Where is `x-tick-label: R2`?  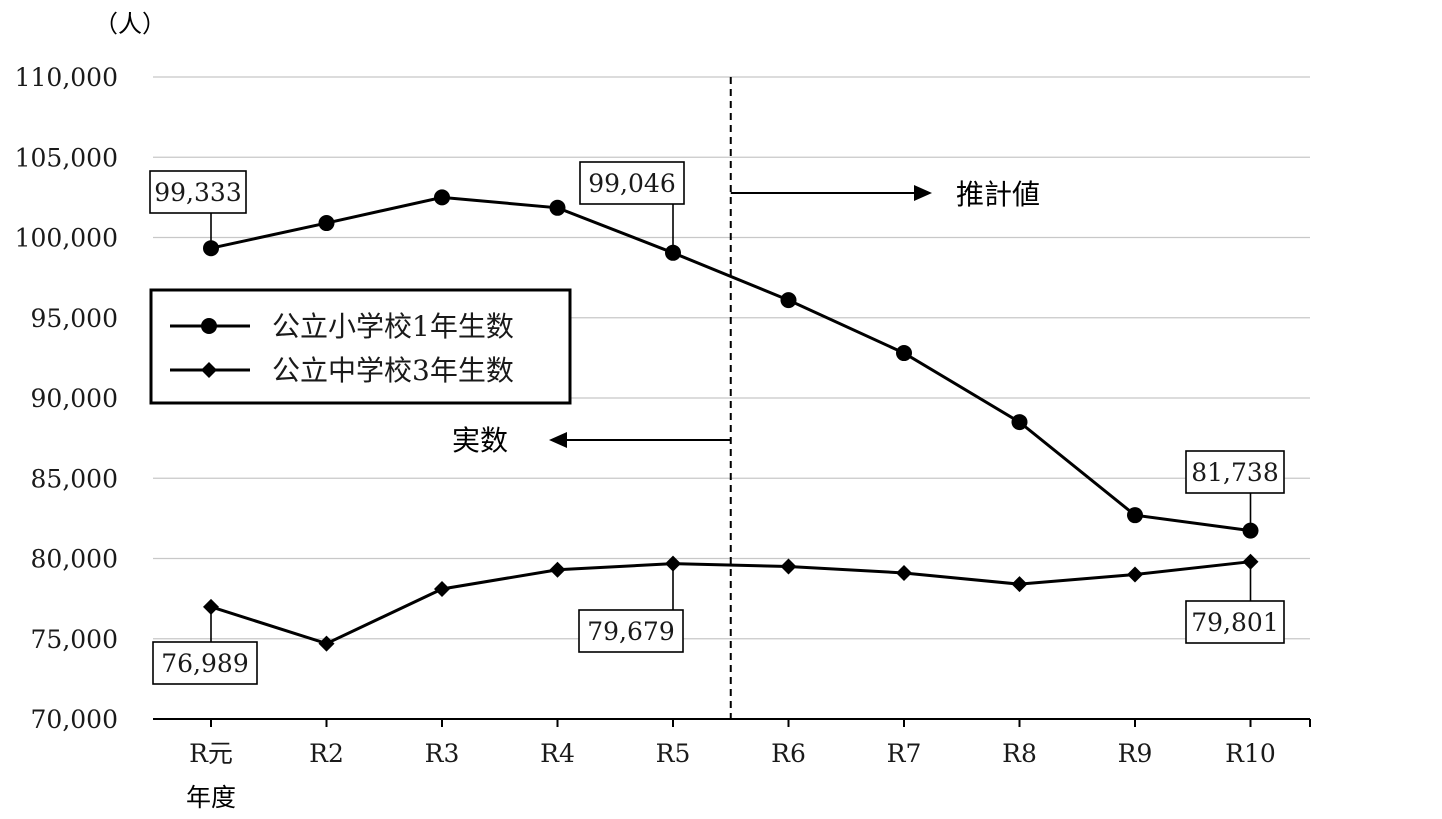
x-tick-label: R2 is located at coordinates (326, 753).